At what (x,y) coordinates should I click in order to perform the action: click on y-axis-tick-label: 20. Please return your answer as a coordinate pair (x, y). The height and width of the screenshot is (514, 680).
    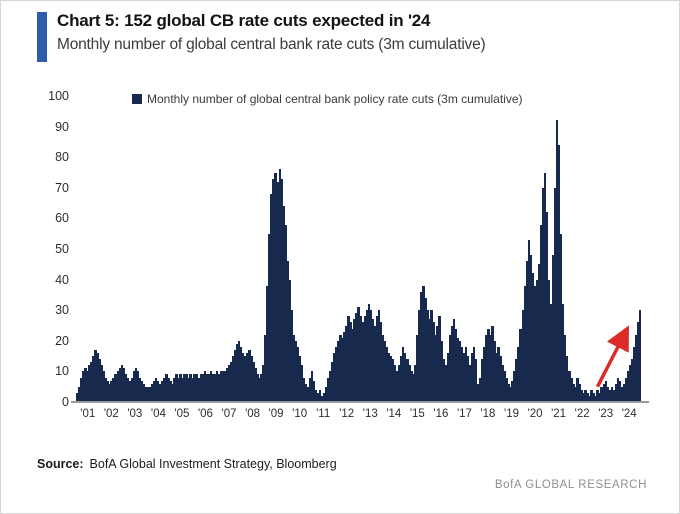
    Looking at the image, I should click on (62, 340).